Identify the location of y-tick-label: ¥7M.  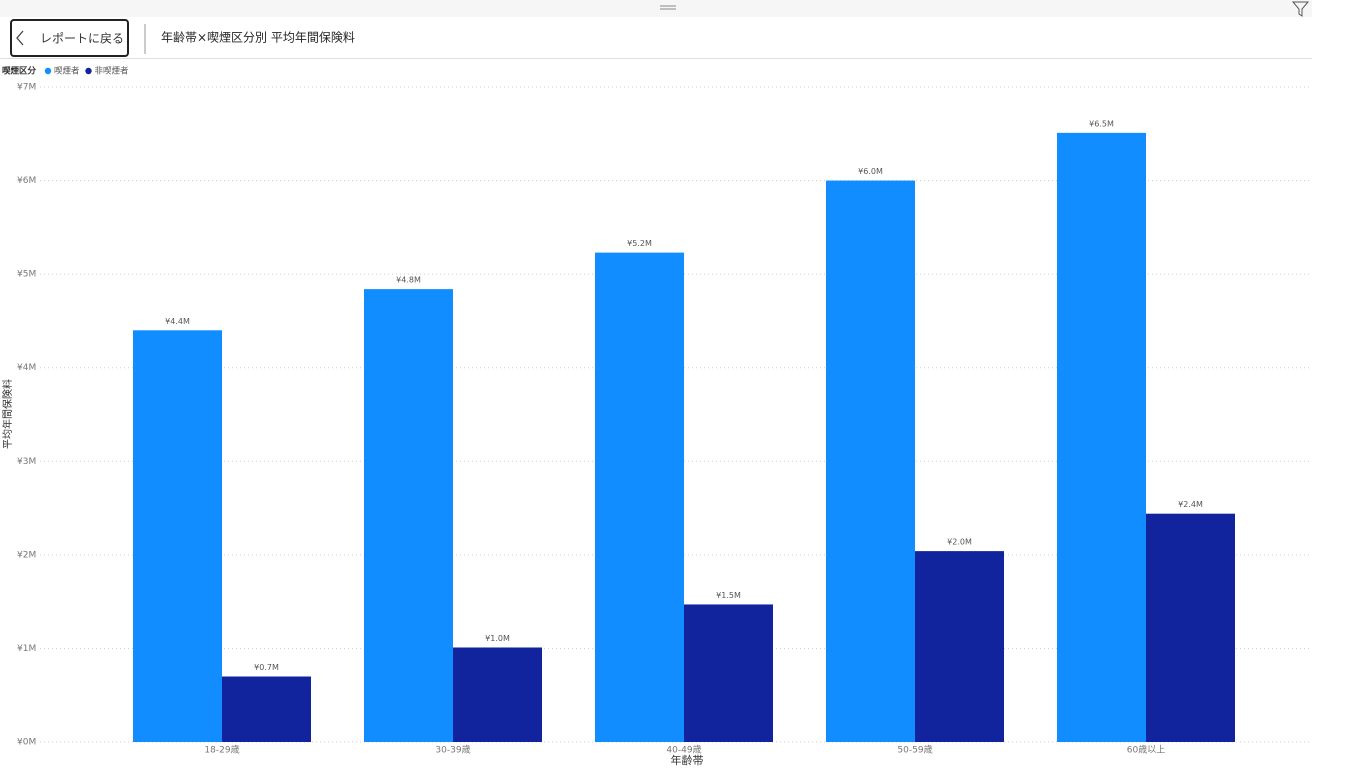
(26, 88).